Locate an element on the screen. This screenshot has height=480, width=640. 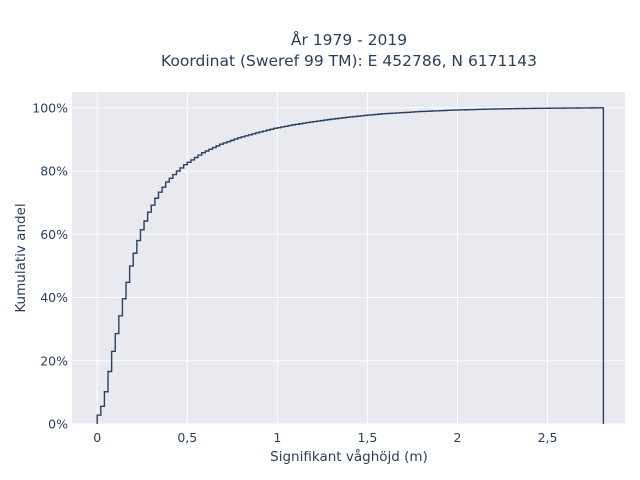
y-tick-label: 20% is located at coordinates (54, 360).